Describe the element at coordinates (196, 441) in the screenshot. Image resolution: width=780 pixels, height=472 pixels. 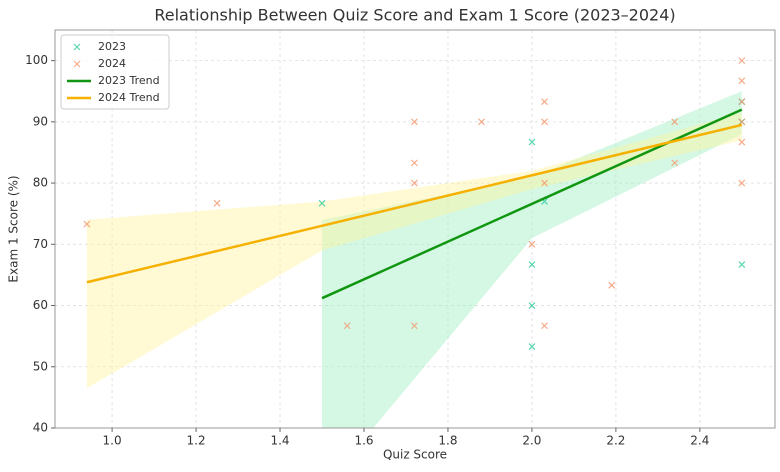
I see `x-tick-label: 1.2` at that location.